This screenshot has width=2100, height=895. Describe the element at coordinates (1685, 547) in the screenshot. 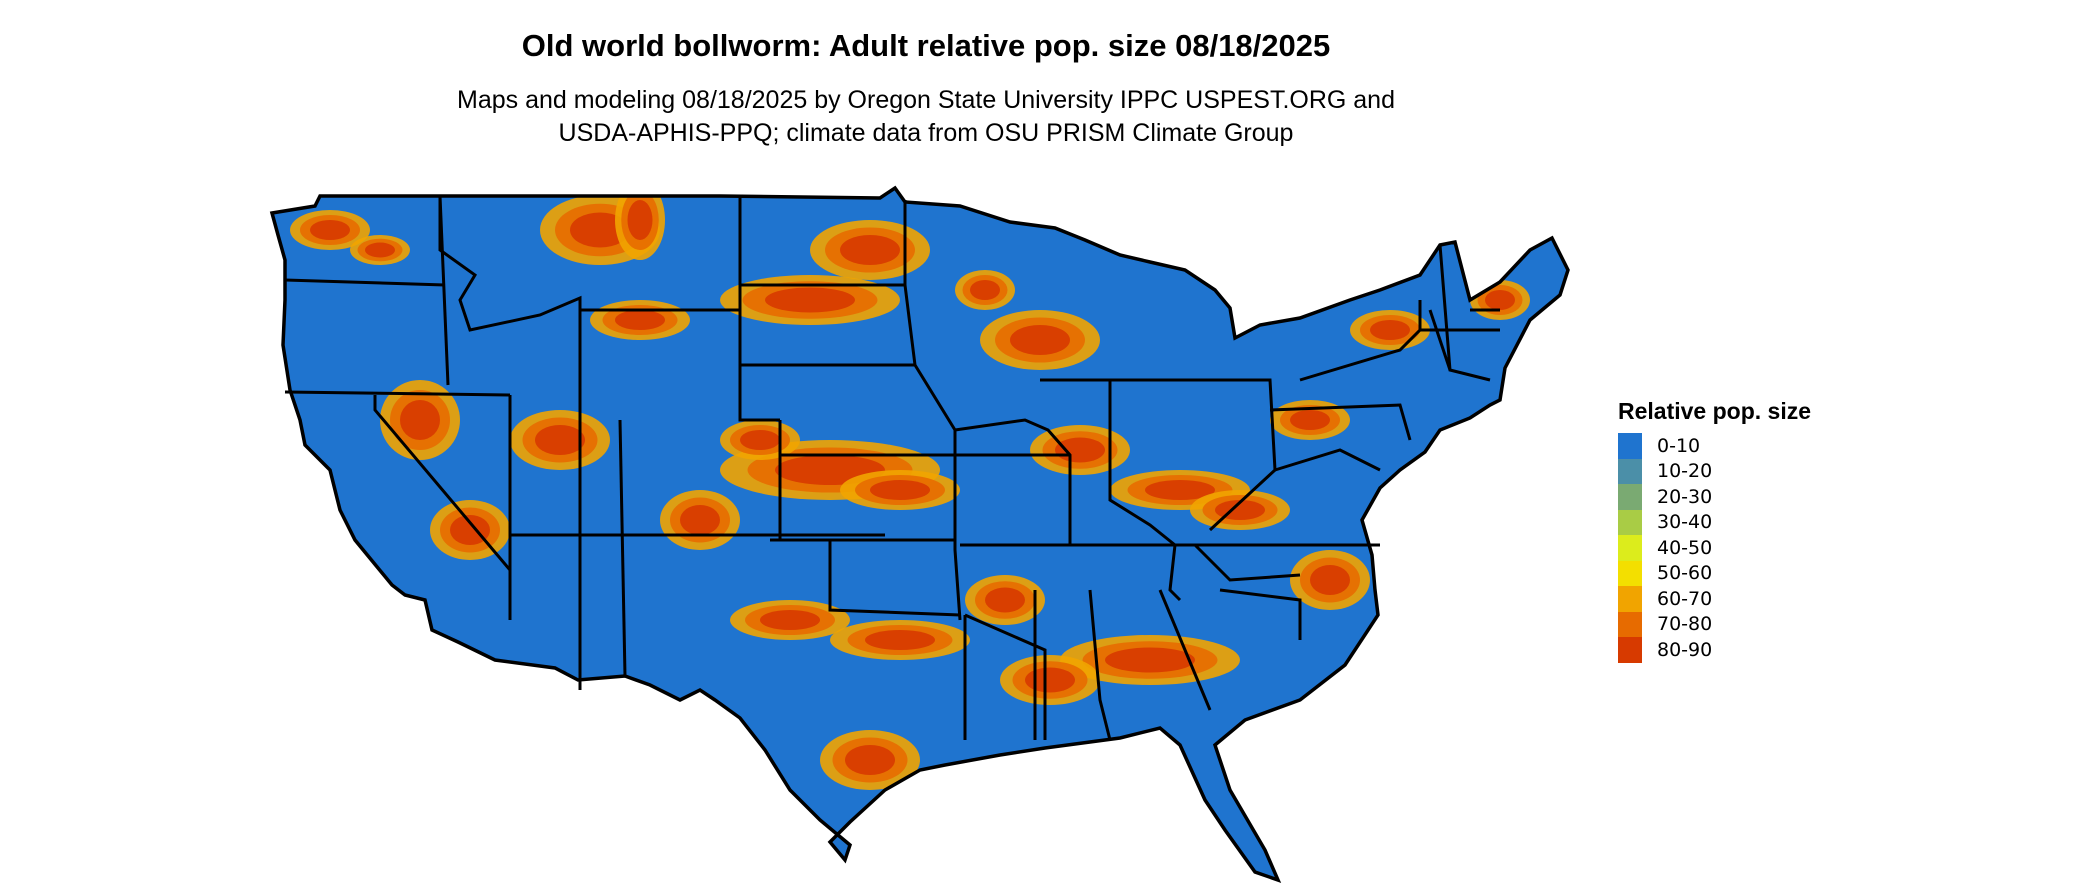

I see `legend-label: 40-50` at that location.